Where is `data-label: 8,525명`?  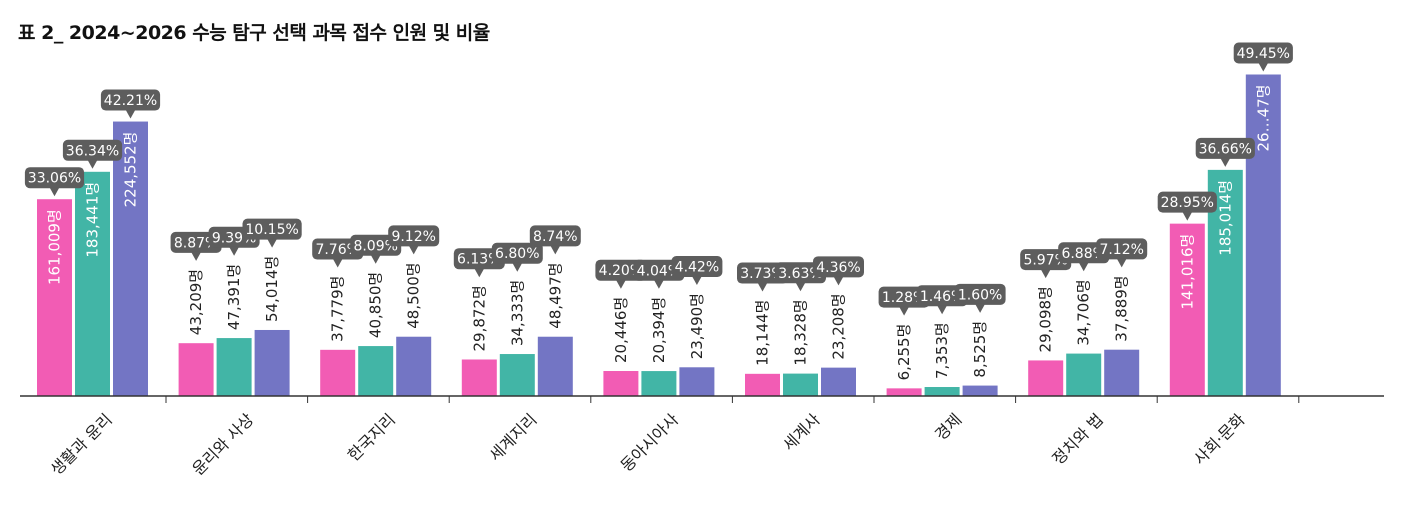
data-label: 8,525명 is located at coordinates (980, 349).